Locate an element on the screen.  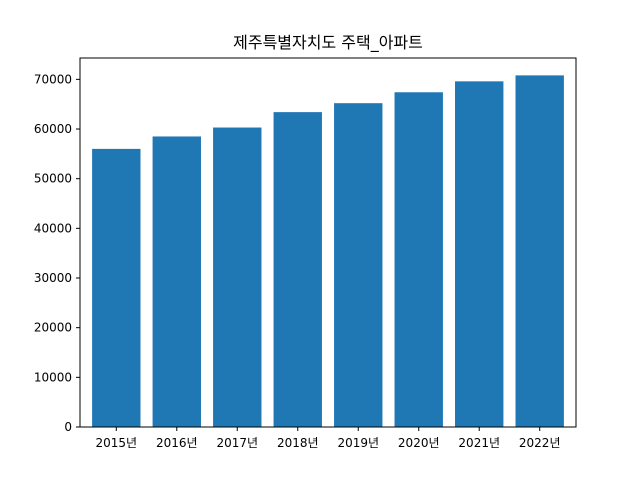
y-tick-label-6: 60000 is located at coordinates (53, 129).